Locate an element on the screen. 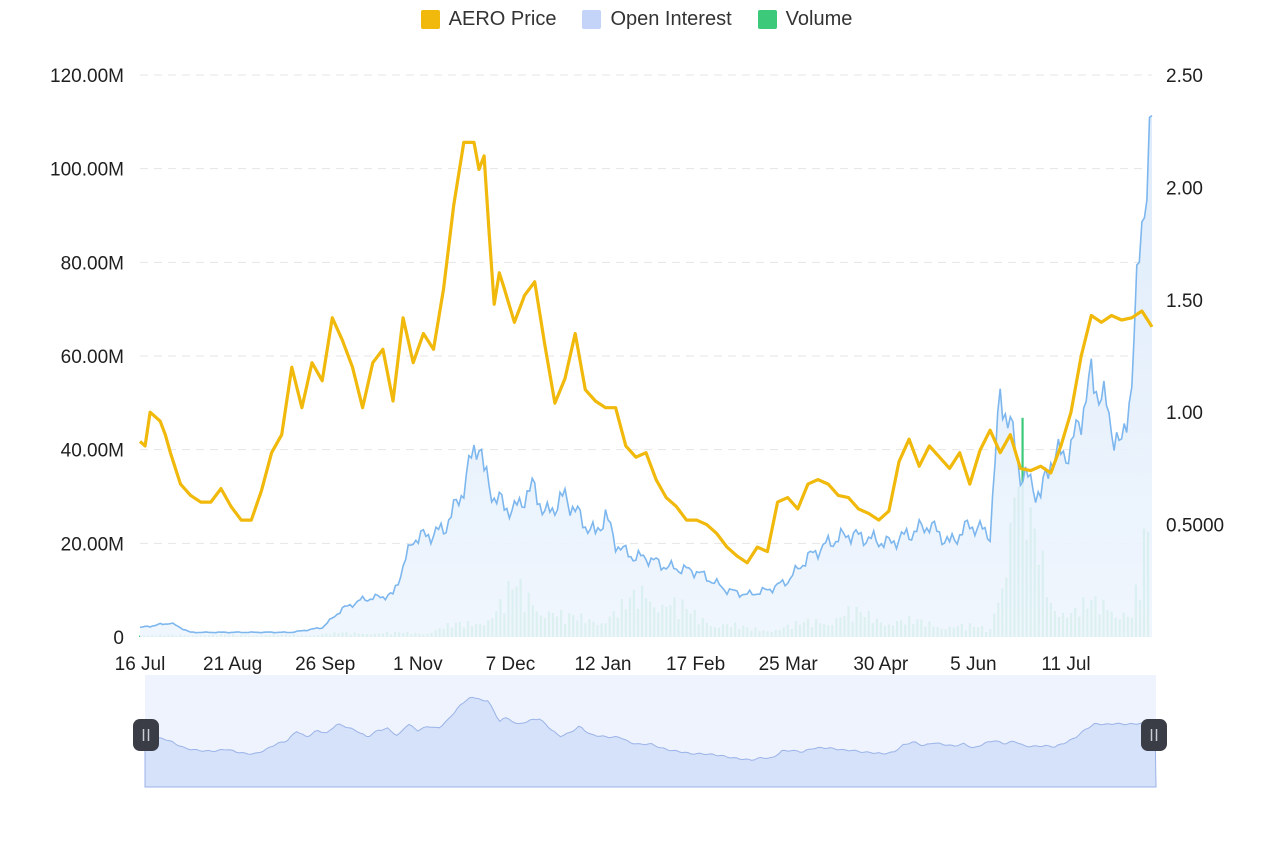  x-tick-label: 30 Apr is located at coordinates (881, 664).